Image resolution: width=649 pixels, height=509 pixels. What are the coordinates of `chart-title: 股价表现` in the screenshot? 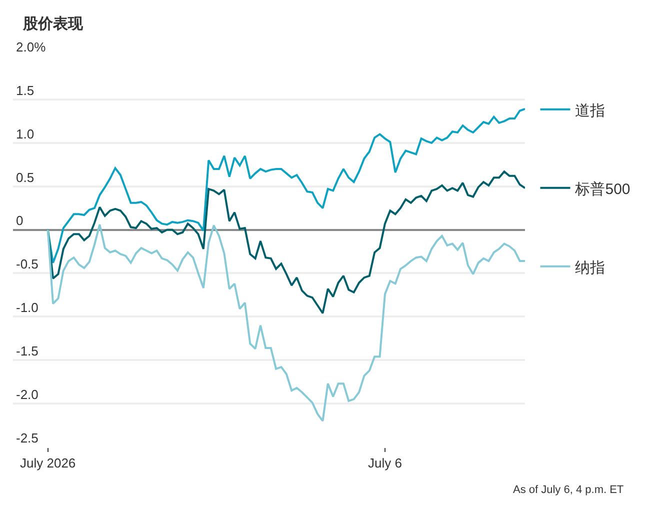 It's located at (53, 23).